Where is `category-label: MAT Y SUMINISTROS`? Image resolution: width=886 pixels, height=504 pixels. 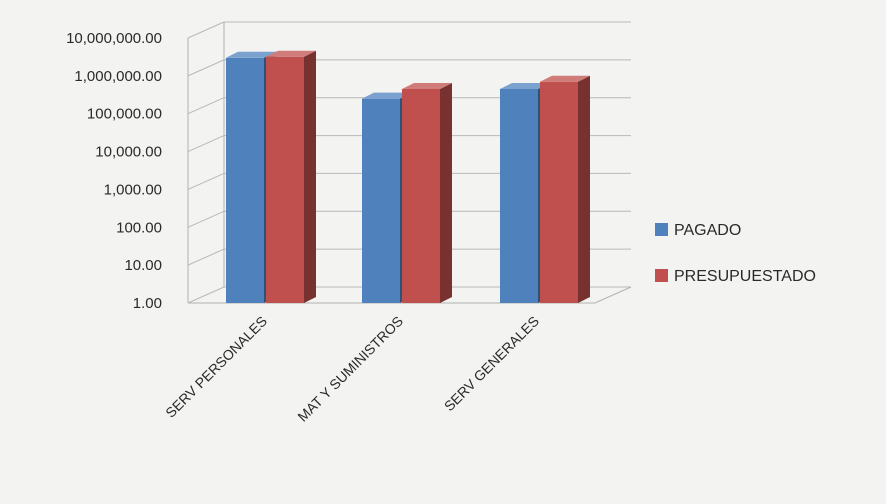 category-label: MAT Y SUMINISTROS is located at coordinates (350, 369).